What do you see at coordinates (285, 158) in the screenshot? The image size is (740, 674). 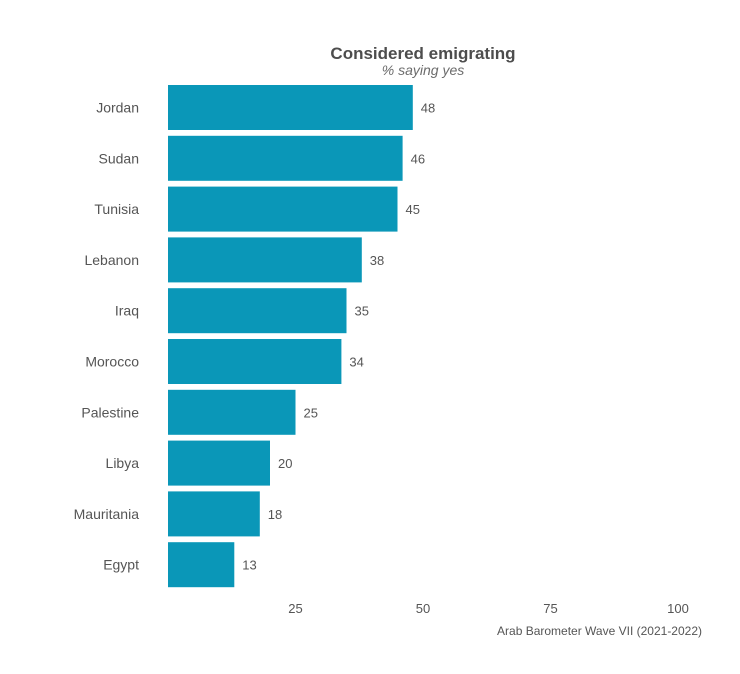 I see `bar-sudan` at bounding box center [285, 158].